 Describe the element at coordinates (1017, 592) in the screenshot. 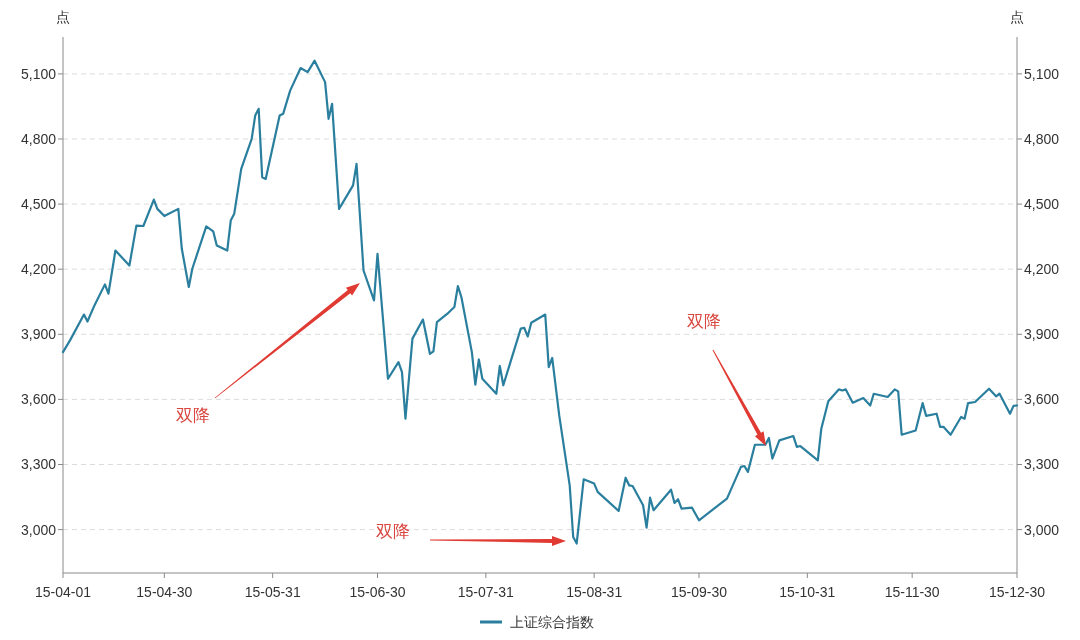

I see `x-tick-label: 15-12-30` at that location.